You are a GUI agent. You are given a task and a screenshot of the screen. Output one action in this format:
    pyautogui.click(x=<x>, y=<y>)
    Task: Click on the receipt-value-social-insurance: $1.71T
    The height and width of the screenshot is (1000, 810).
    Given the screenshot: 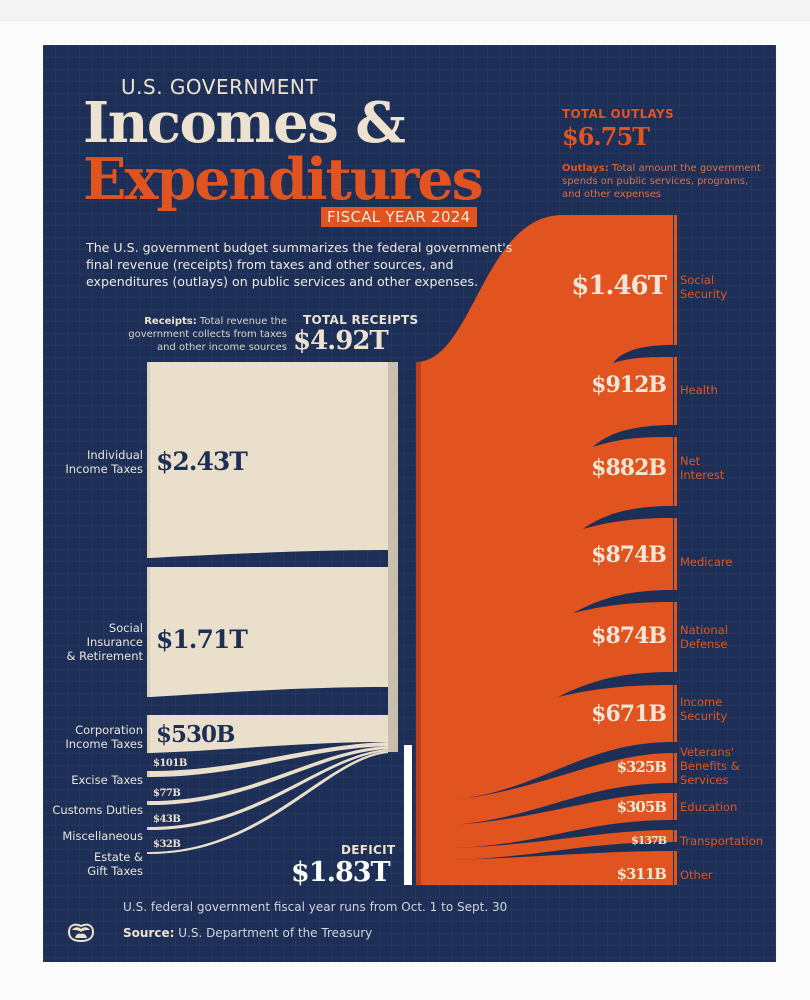 What is the action you would take?
    pyautogui.click(x=202, y=639)
    